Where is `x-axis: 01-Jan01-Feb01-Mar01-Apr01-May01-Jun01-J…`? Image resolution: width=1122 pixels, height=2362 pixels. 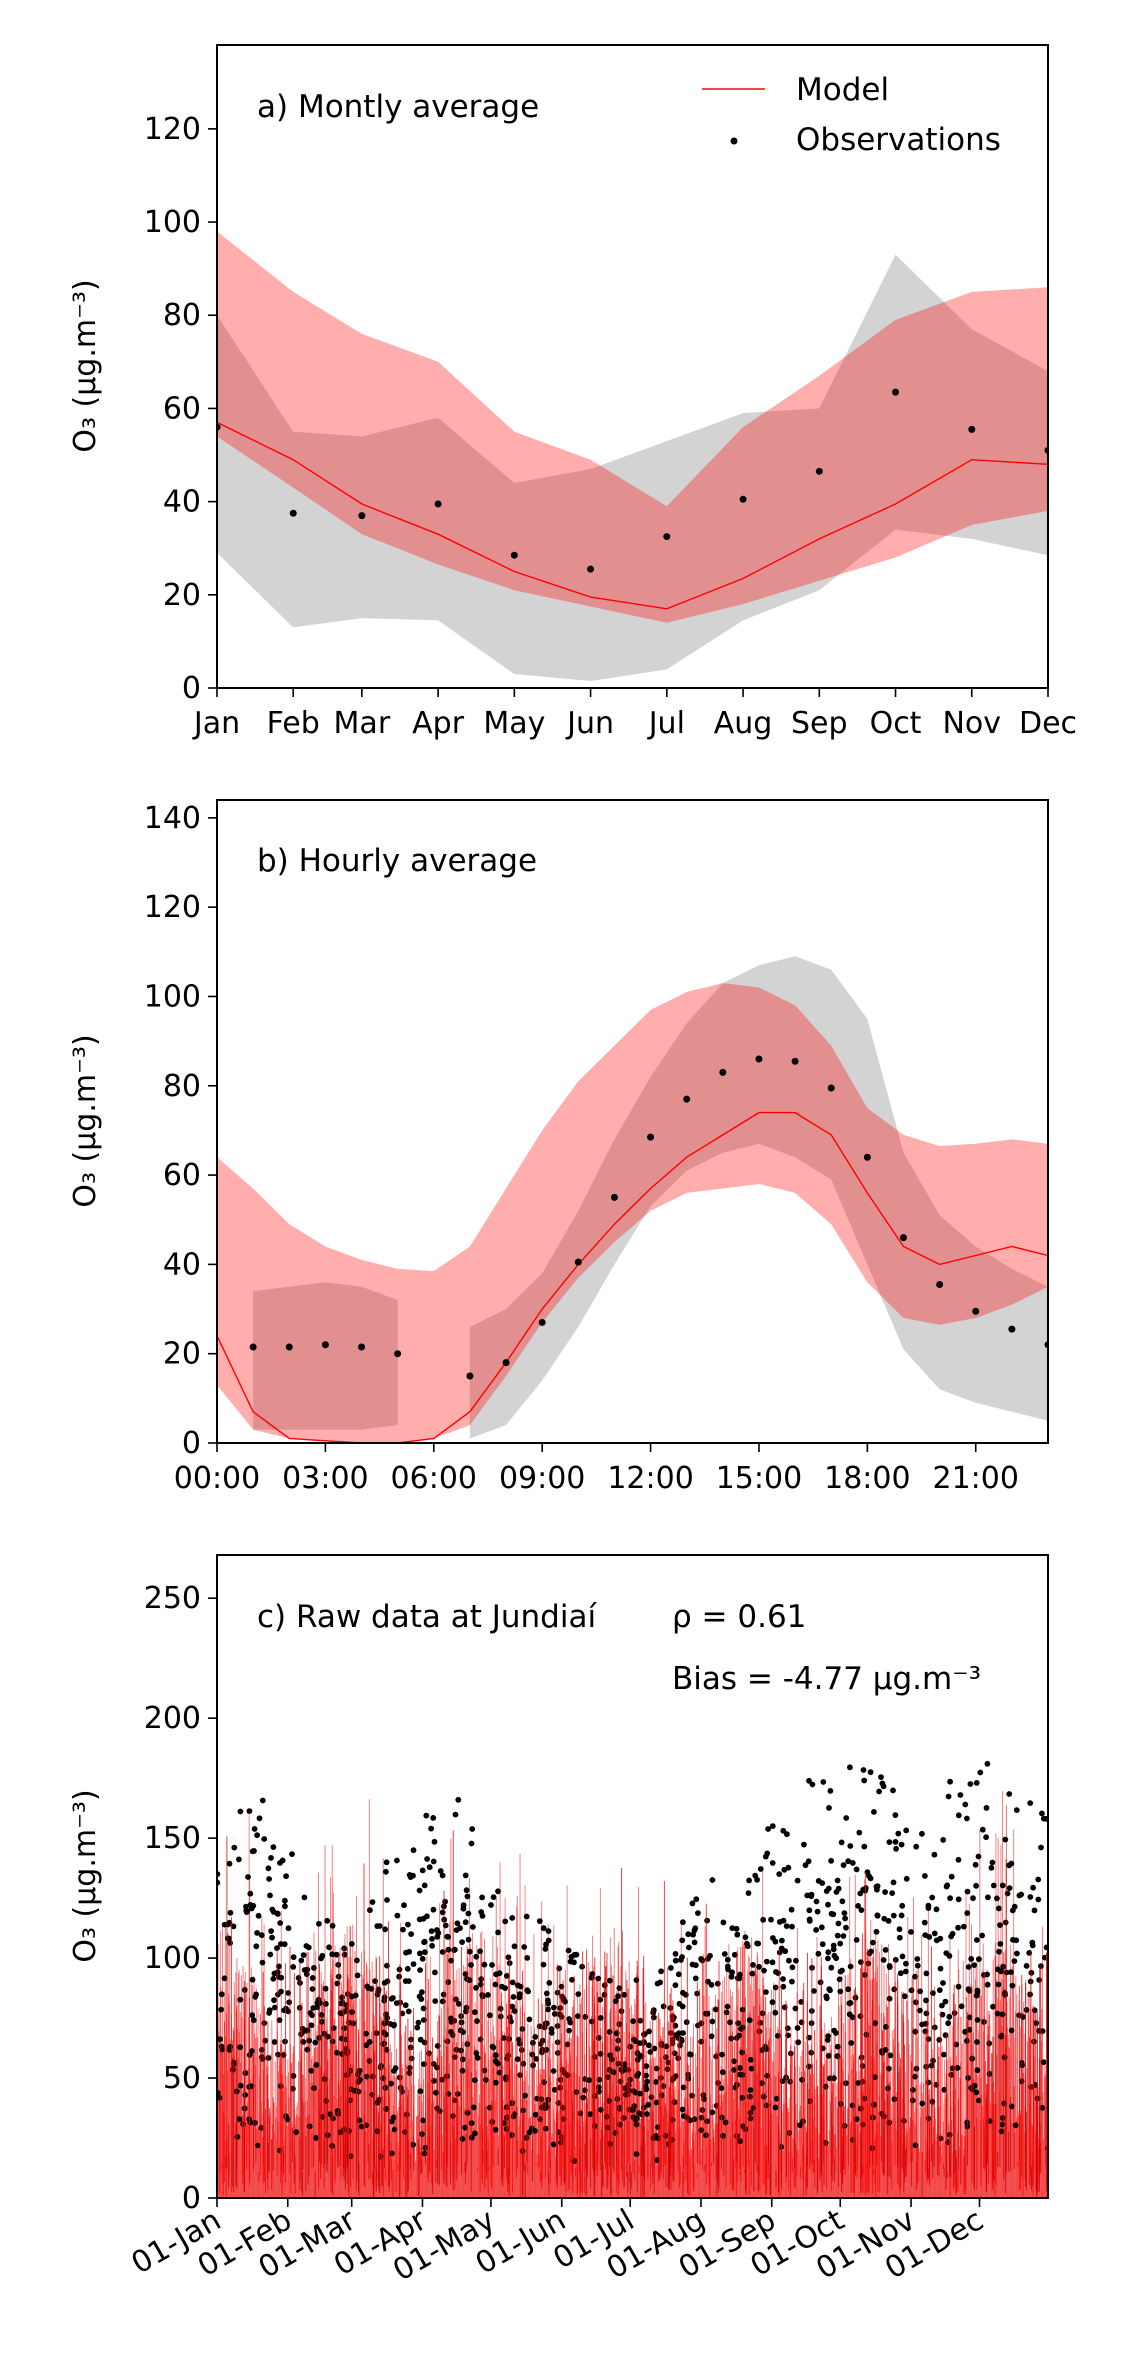
x-axis: 01-Jan01-Feb01-Mar01-Apr01-May01-Jun01-J… is located at coordinates (558, 2243).